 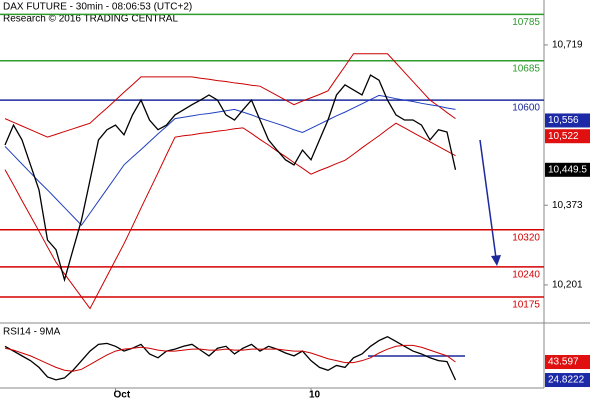 I want to click on y-tick-label: 10,373, so click(x=567, y=205).